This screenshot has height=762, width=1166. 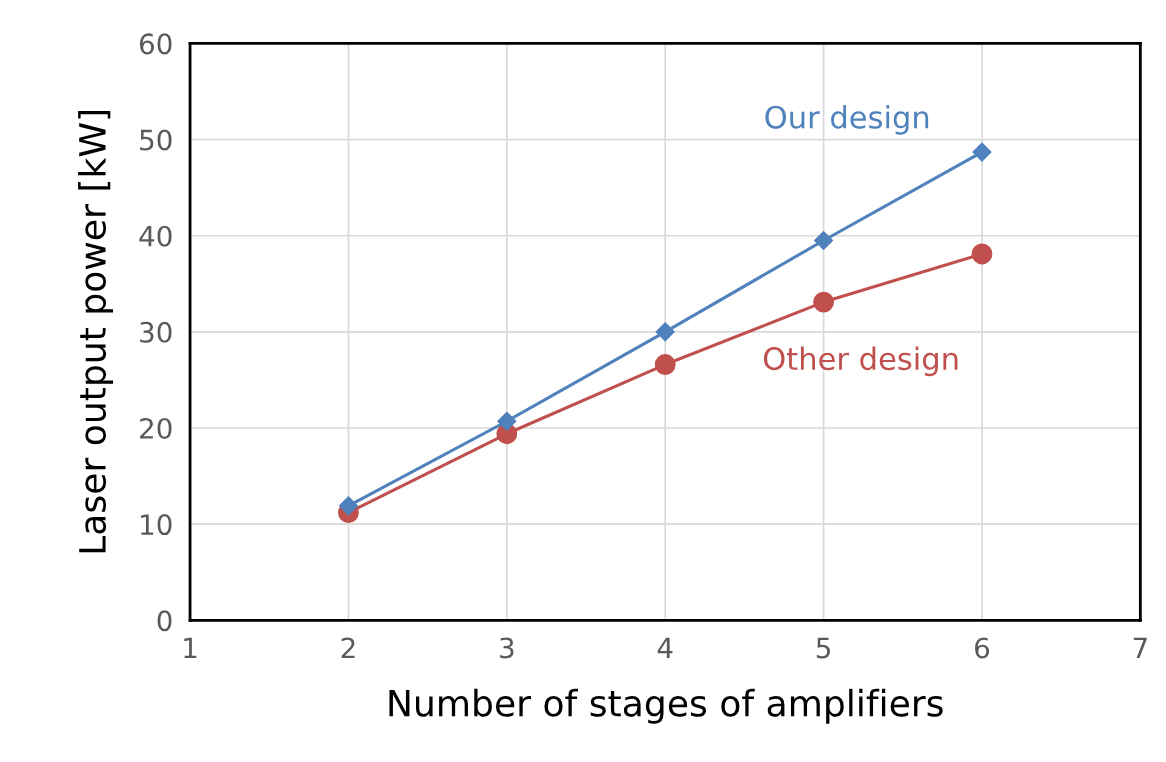 What do you see at coordinates (155, 236) in the screenshot?
I see `y-tick-label: 40` at bounding box center [155, 236].